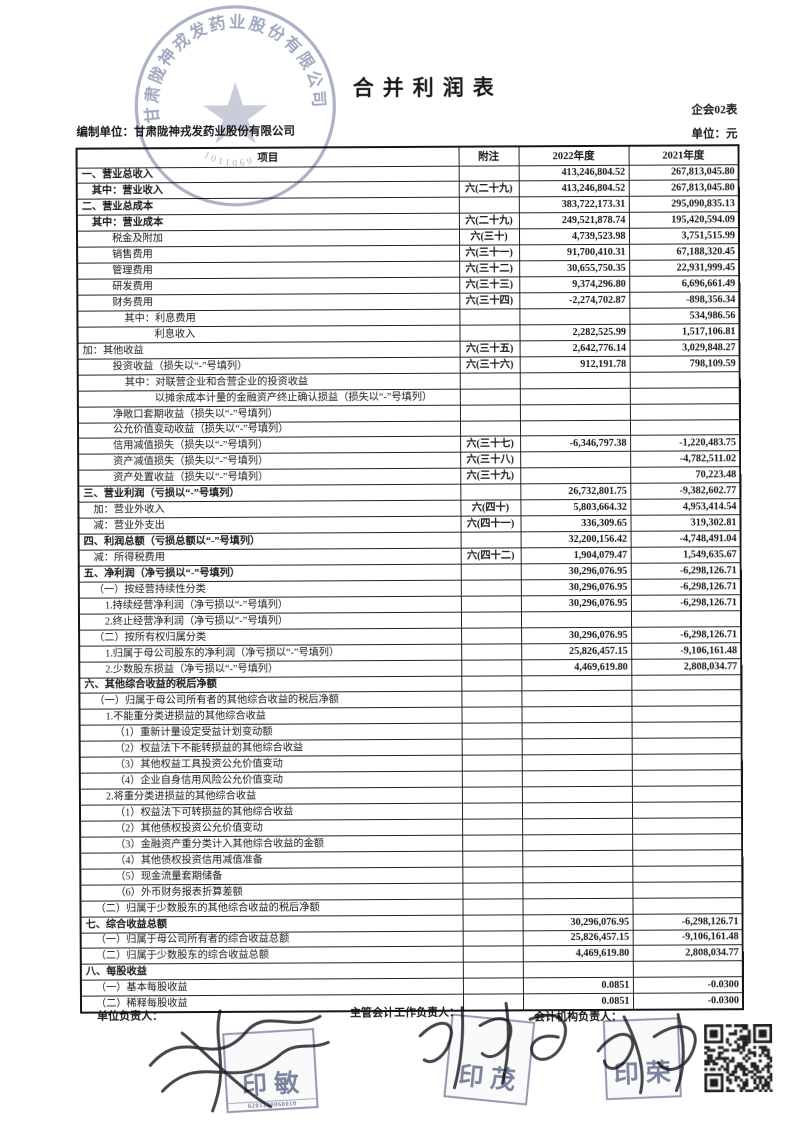 The height and width of the screenshot is (1122, 793). I want to click on seal-chars: 印荣, so click(646, 1074).